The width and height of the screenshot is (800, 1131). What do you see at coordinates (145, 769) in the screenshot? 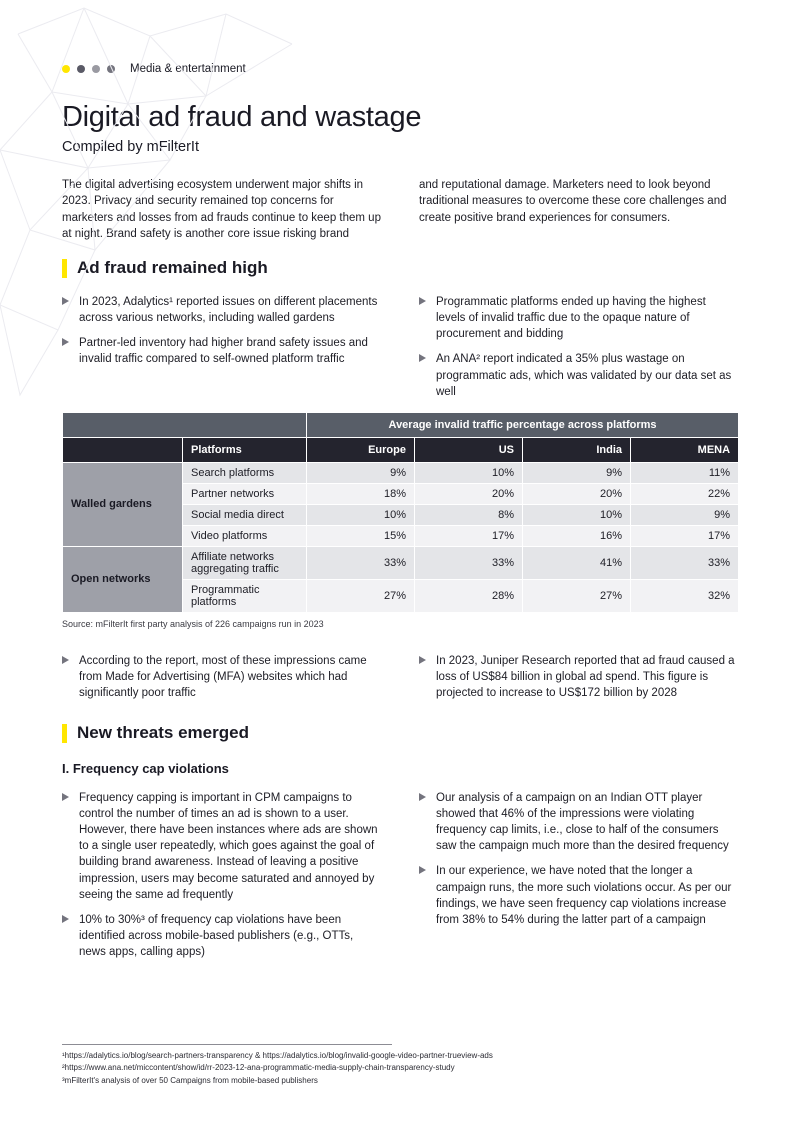
I see `subsection-heading-frequency-cap: I. Frequency cap violations` at bounding box center [145, 769].